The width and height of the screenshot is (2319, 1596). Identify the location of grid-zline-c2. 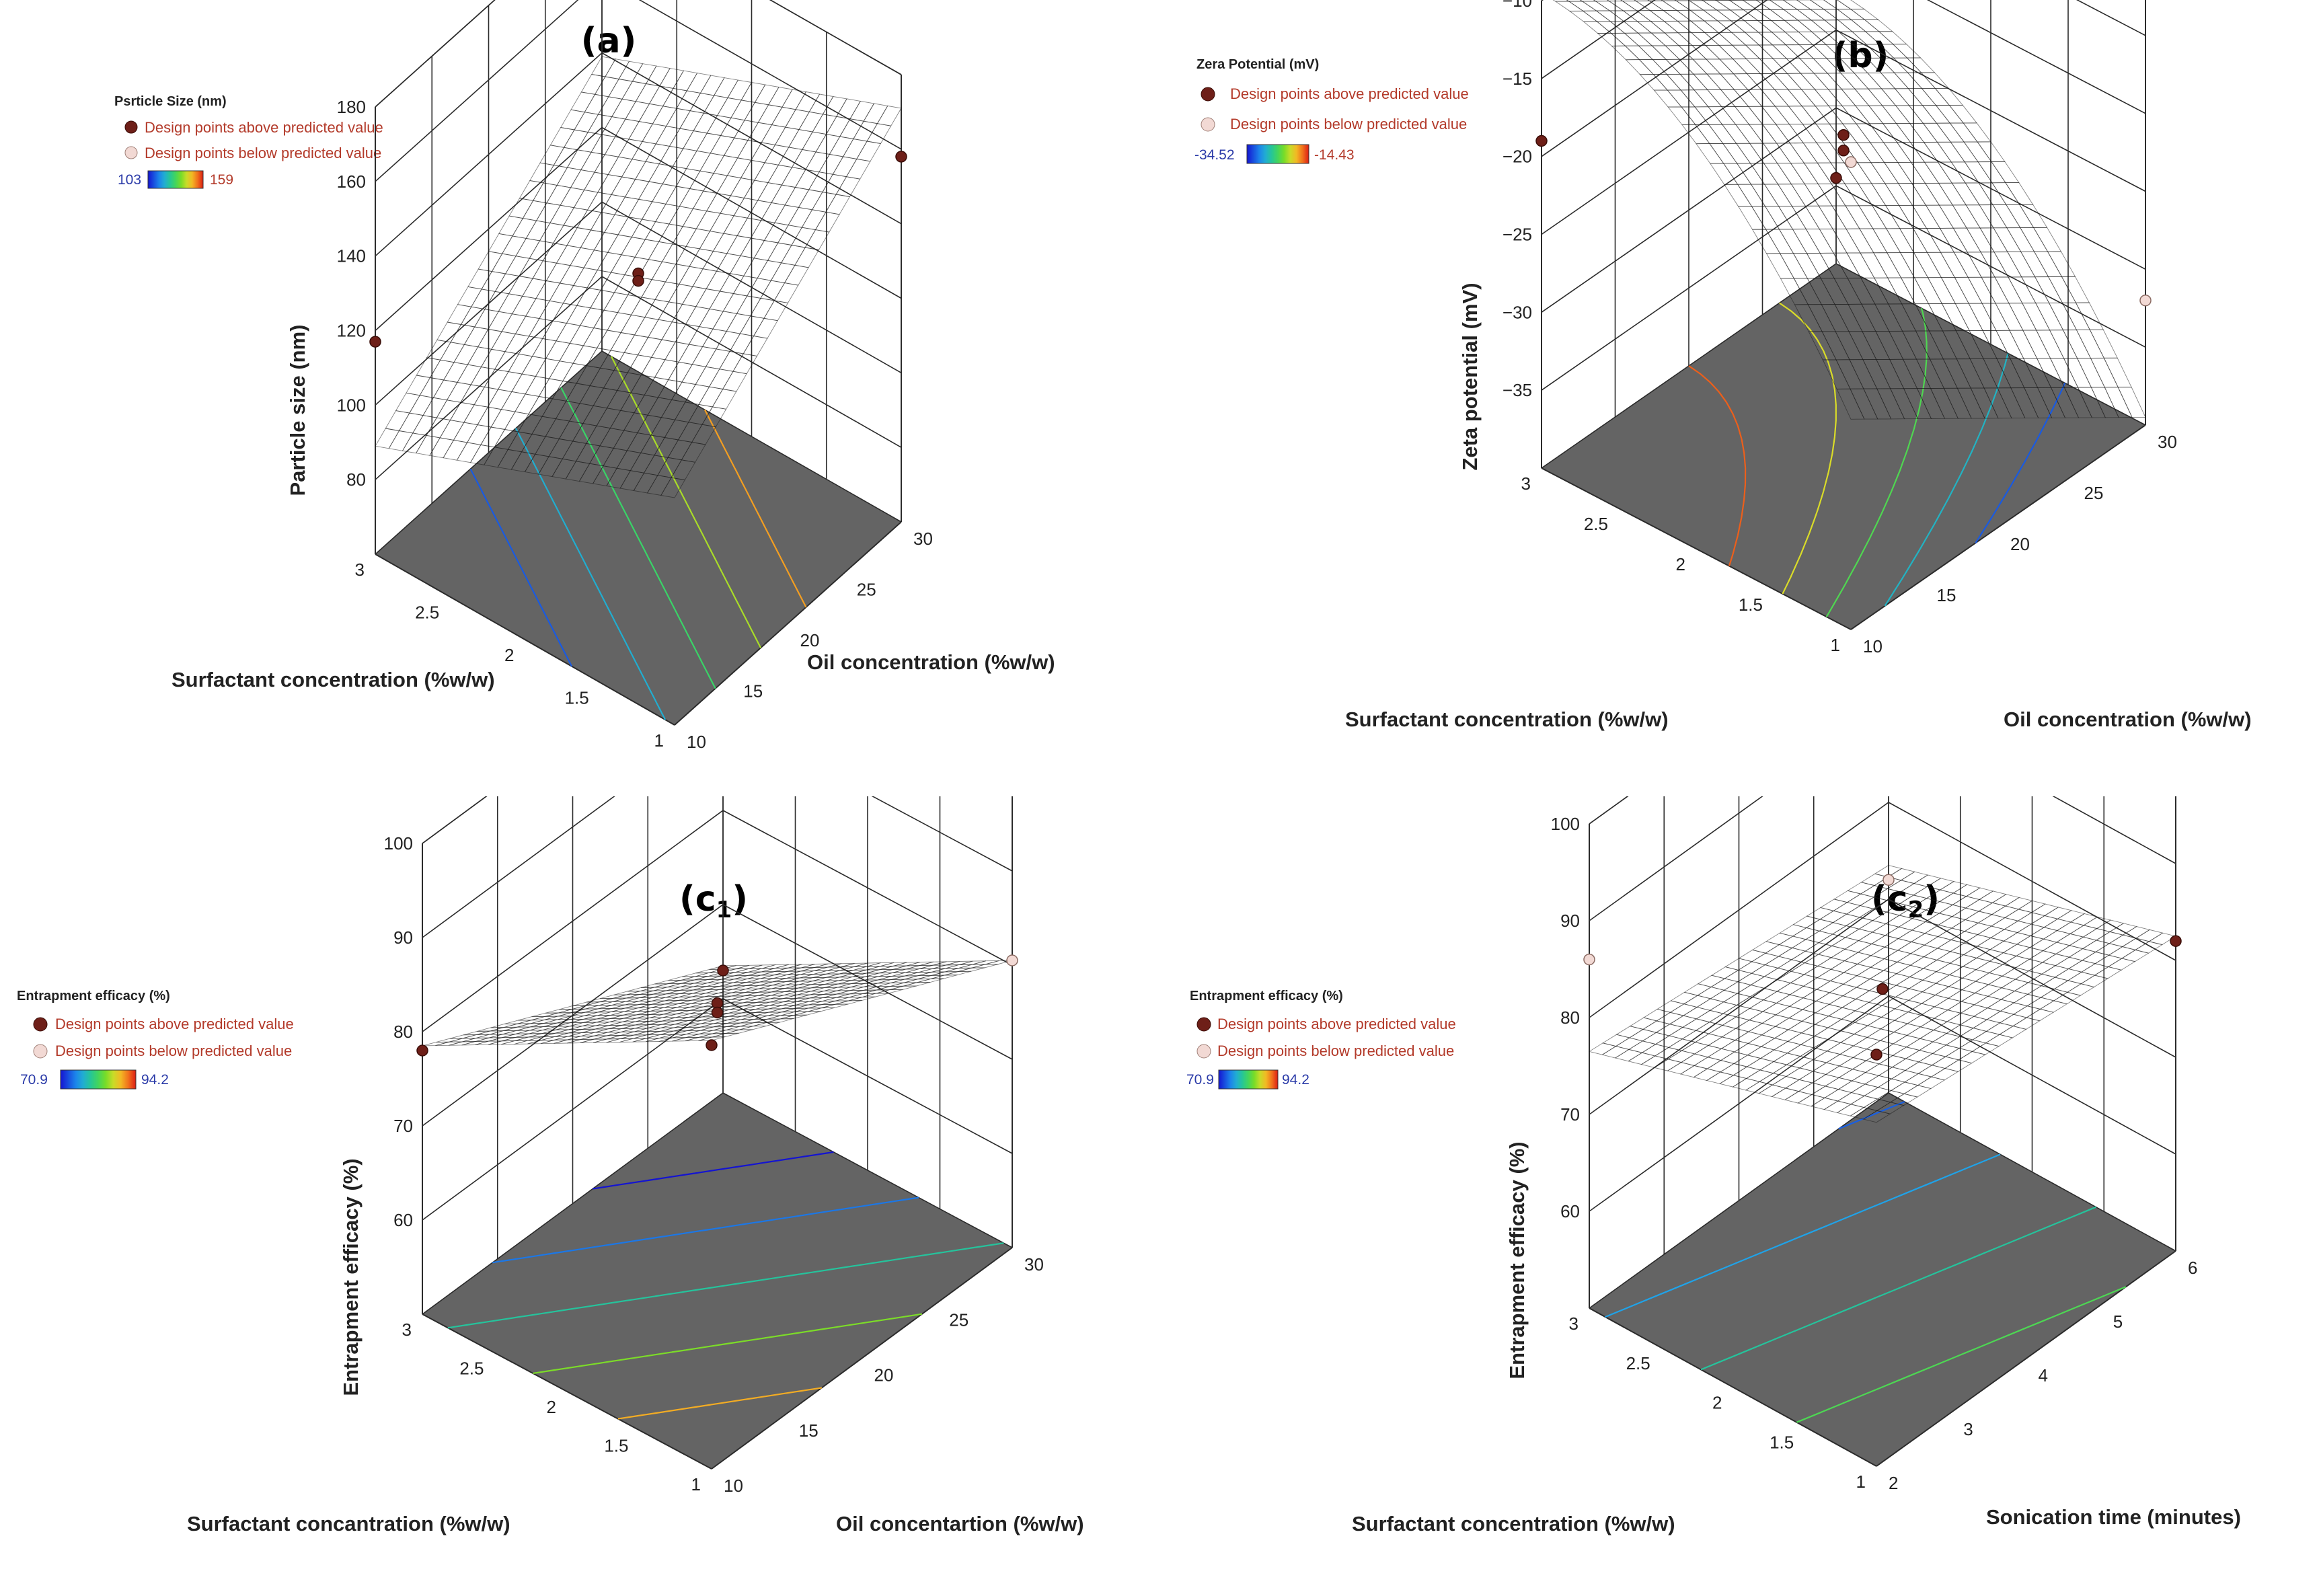
(1882, 810).